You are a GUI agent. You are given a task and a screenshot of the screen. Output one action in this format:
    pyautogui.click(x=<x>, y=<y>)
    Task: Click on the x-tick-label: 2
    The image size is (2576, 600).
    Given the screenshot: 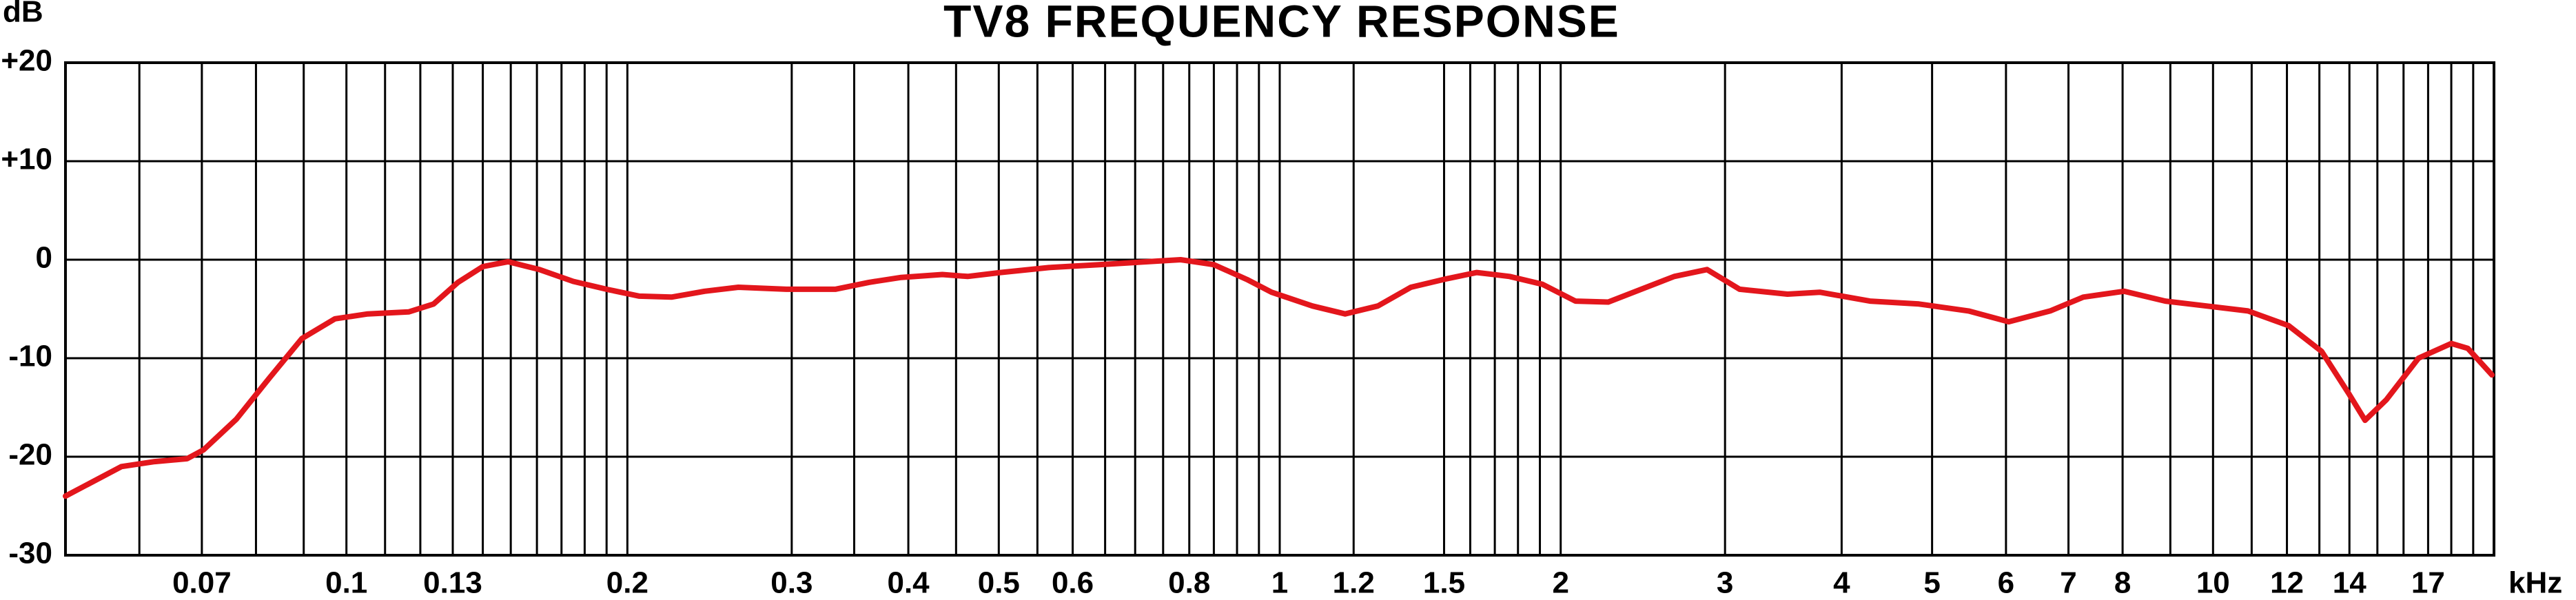 What is the action you would take?
    pyautogui.click(x=1560, y=583)
    